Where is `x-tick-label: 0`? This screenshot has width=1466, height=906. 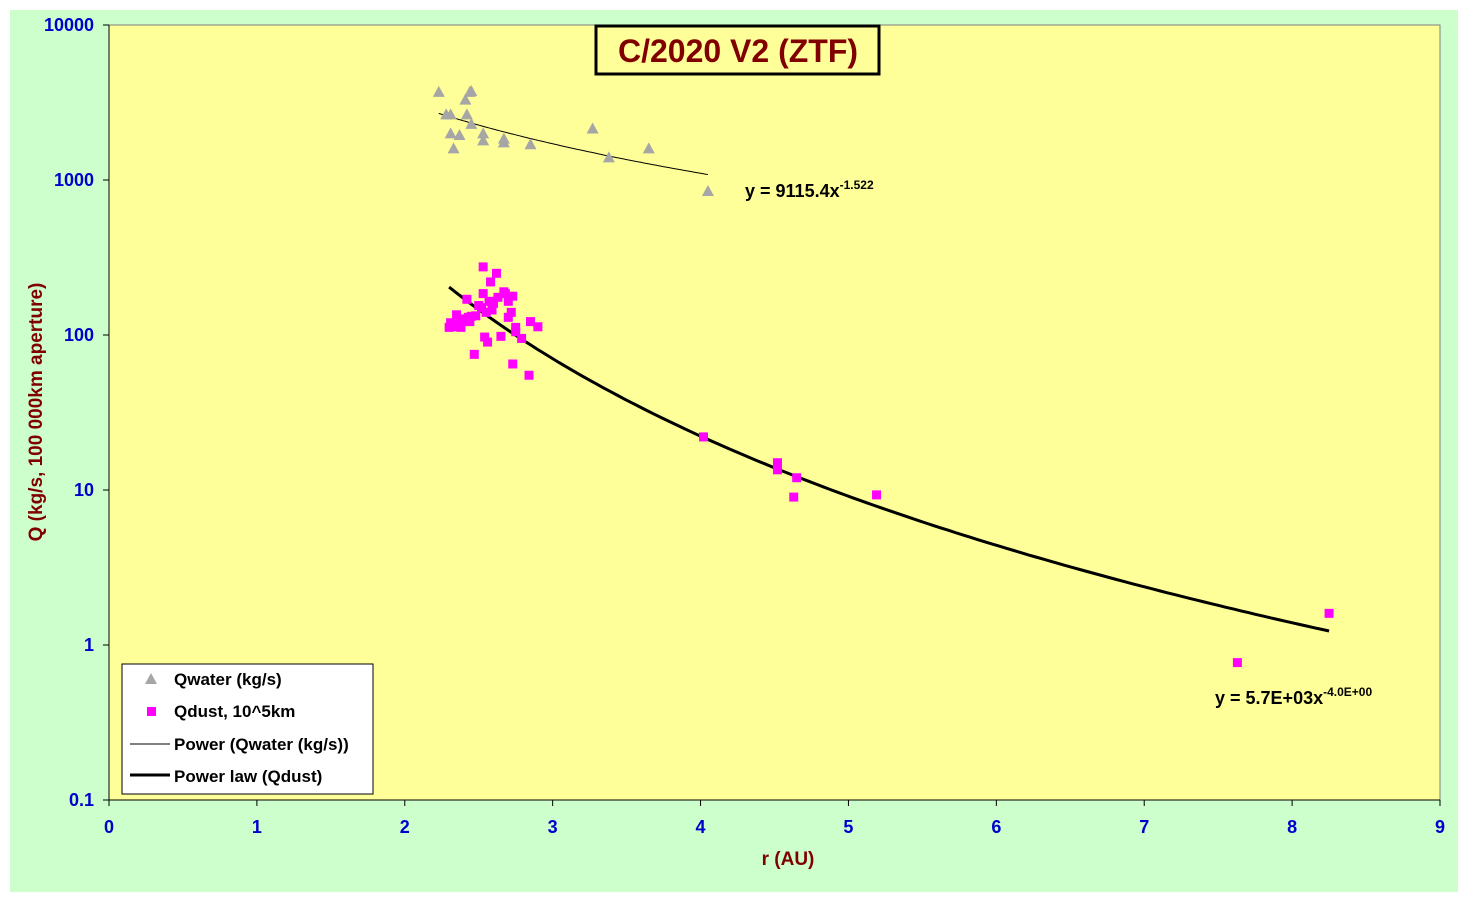
x-tick-label: 0 is located at coordinates (109, 827).